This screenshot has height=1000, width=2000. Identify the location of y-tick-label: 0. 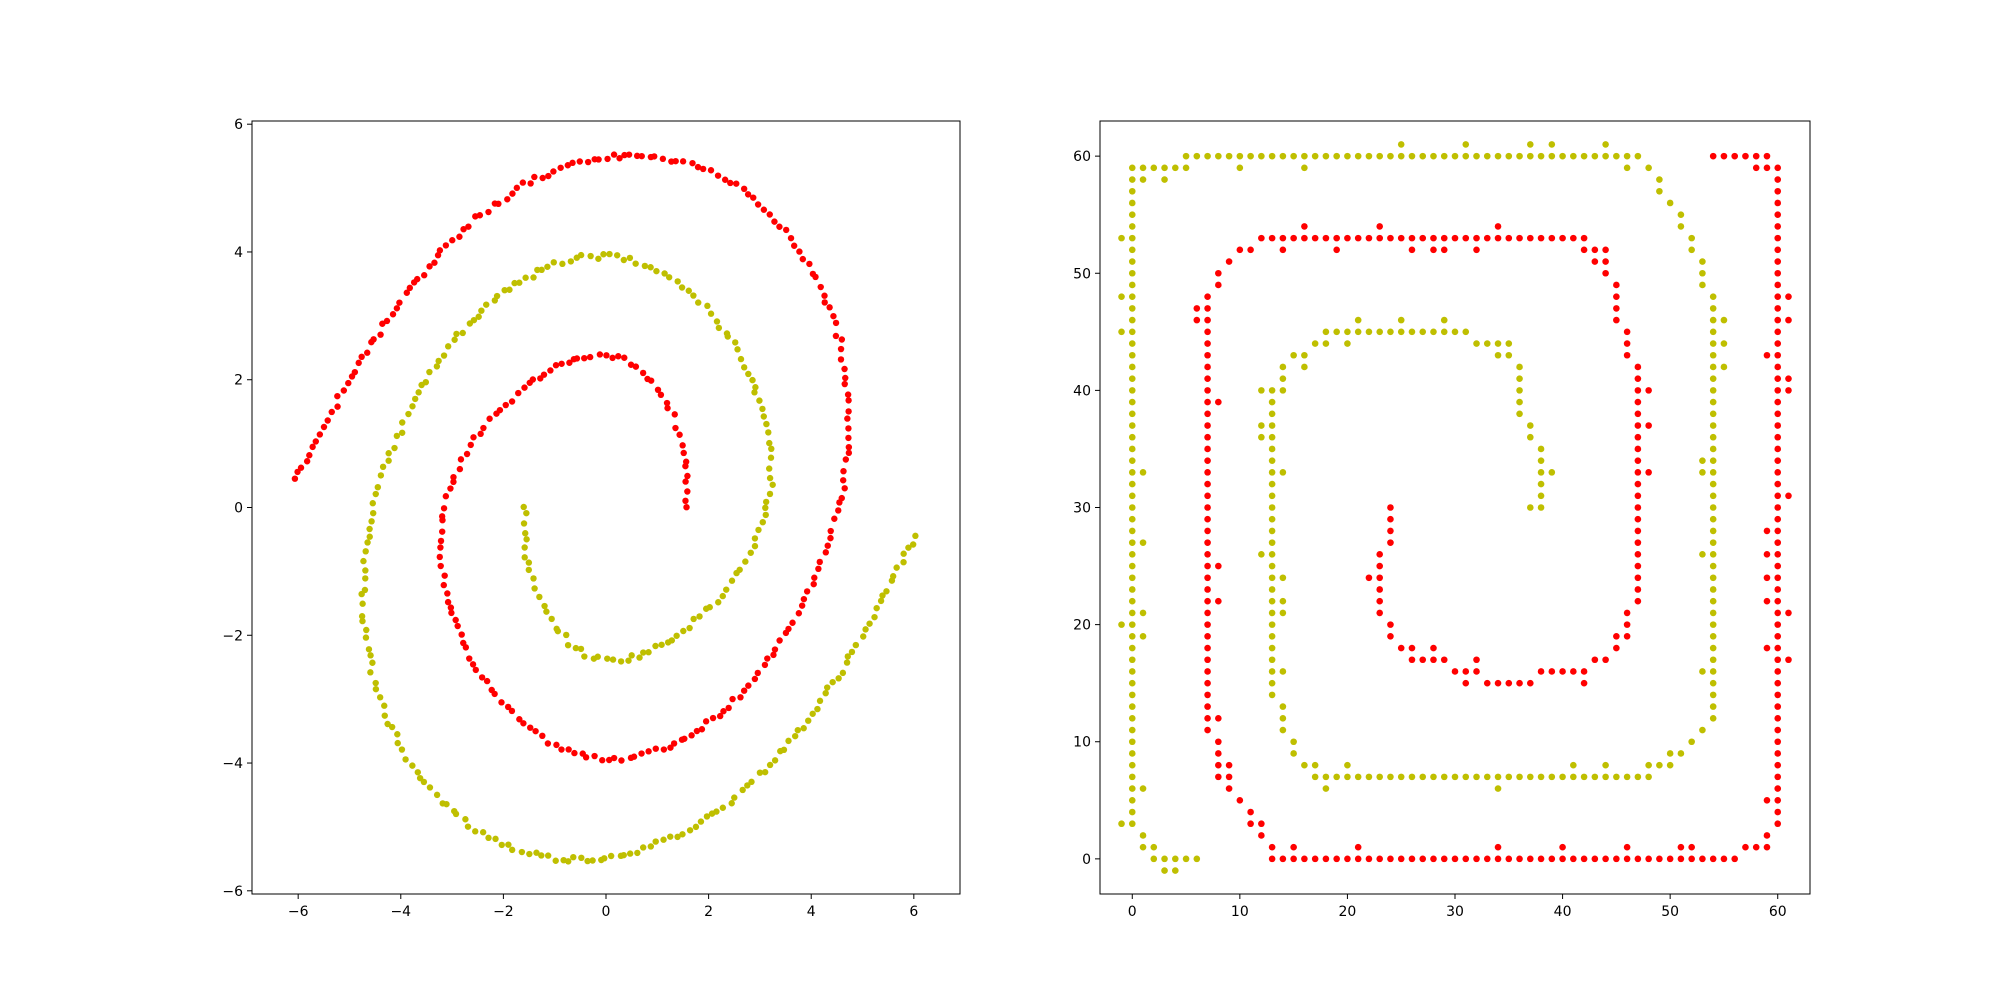
(238, 509).